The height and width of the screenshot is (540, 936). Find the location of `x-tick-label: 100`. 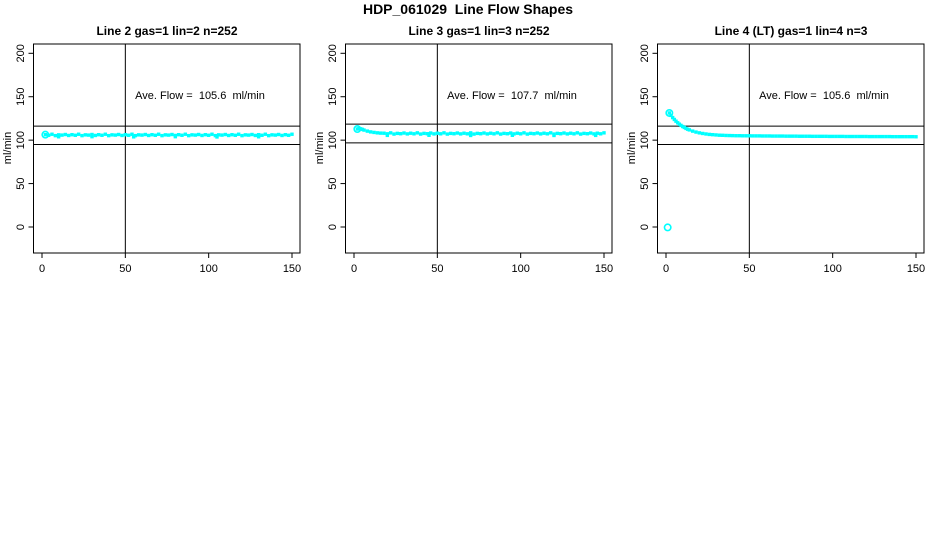

x-tick-label: 100 is located at coordinates (208, 269).